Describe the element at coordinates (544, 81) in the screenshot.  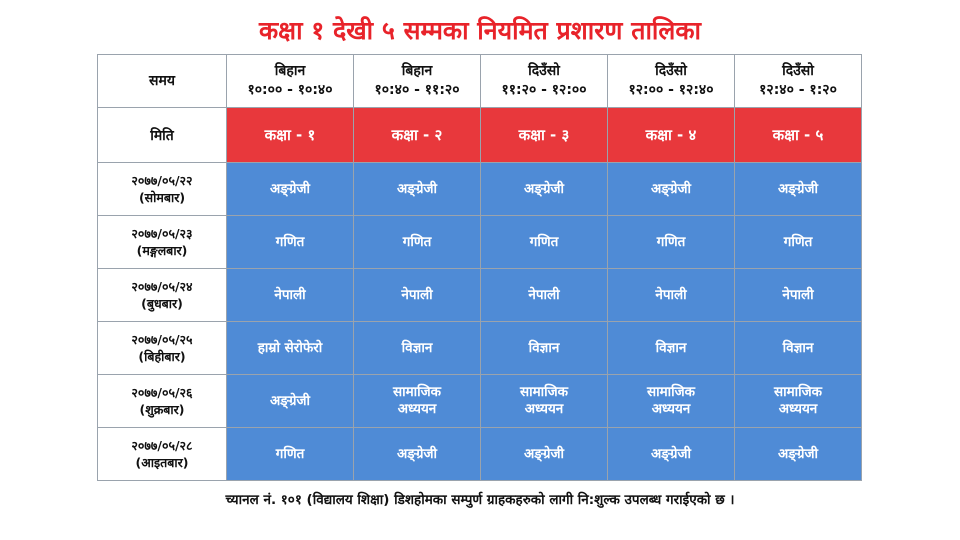
I see `time-slot: दिउँसो ११:२० - १२:००` at that location.